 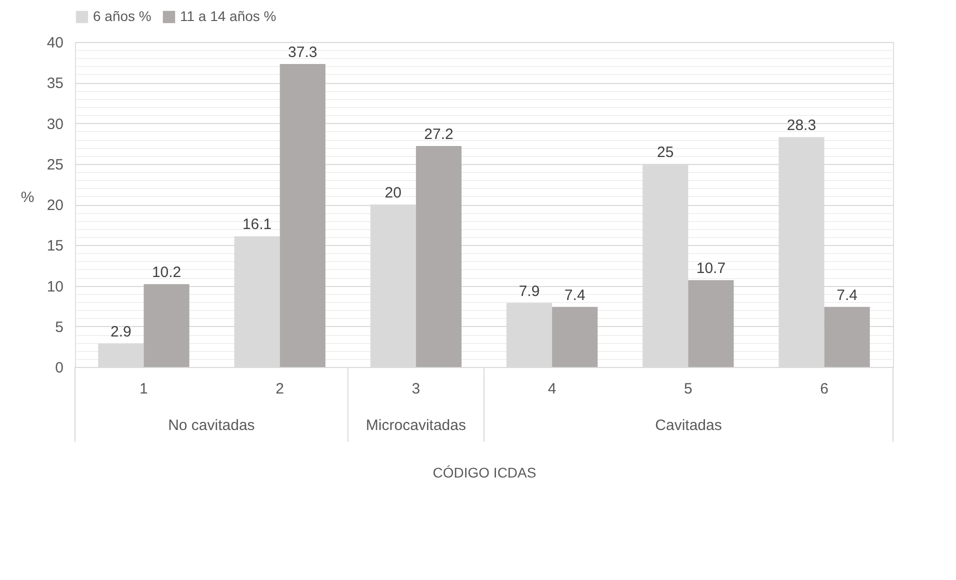 I want to click on data-label: 37.3, so click(x=303, y=52).